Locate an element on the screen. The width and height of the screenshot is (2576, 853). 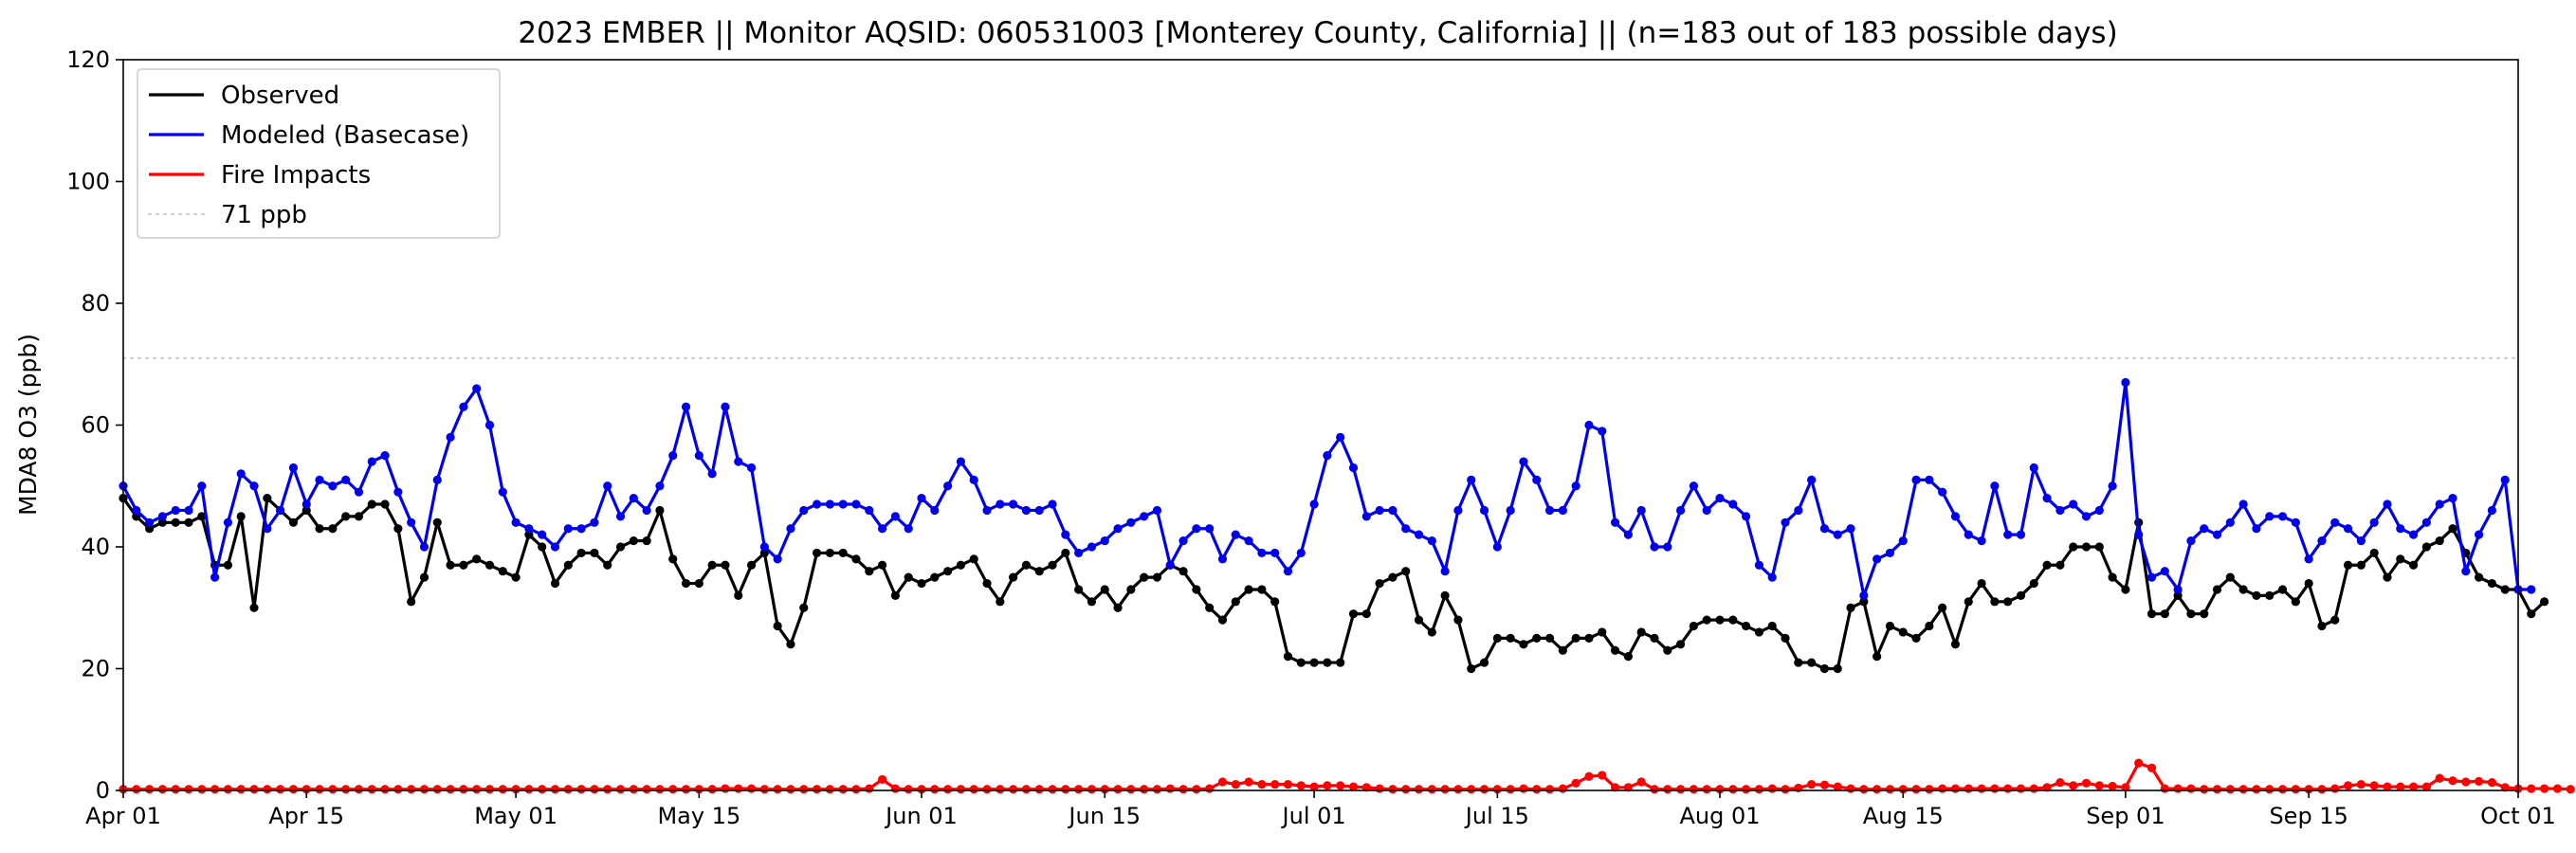
y-axis-label: MDA8 O3 (ppb) is located at coordinates (28, 425).